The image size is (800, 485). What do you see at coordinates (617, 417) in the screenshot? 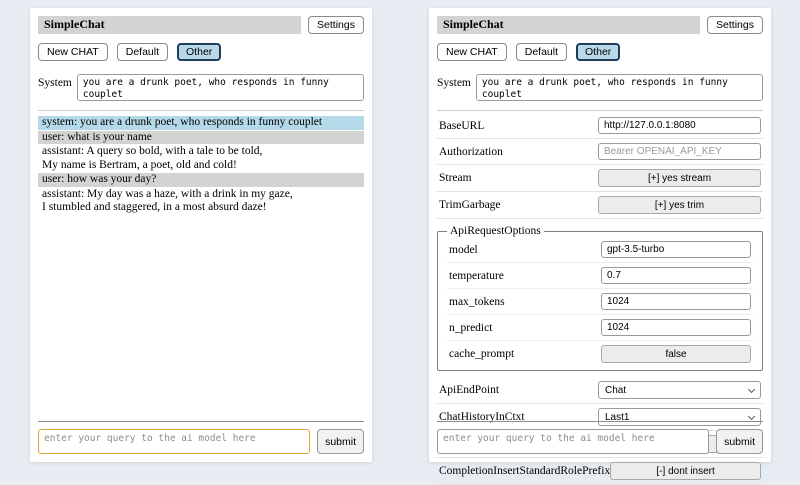
I see `chathistoryinctxt-selected-value: Last1` at bounding box center [617, 417].